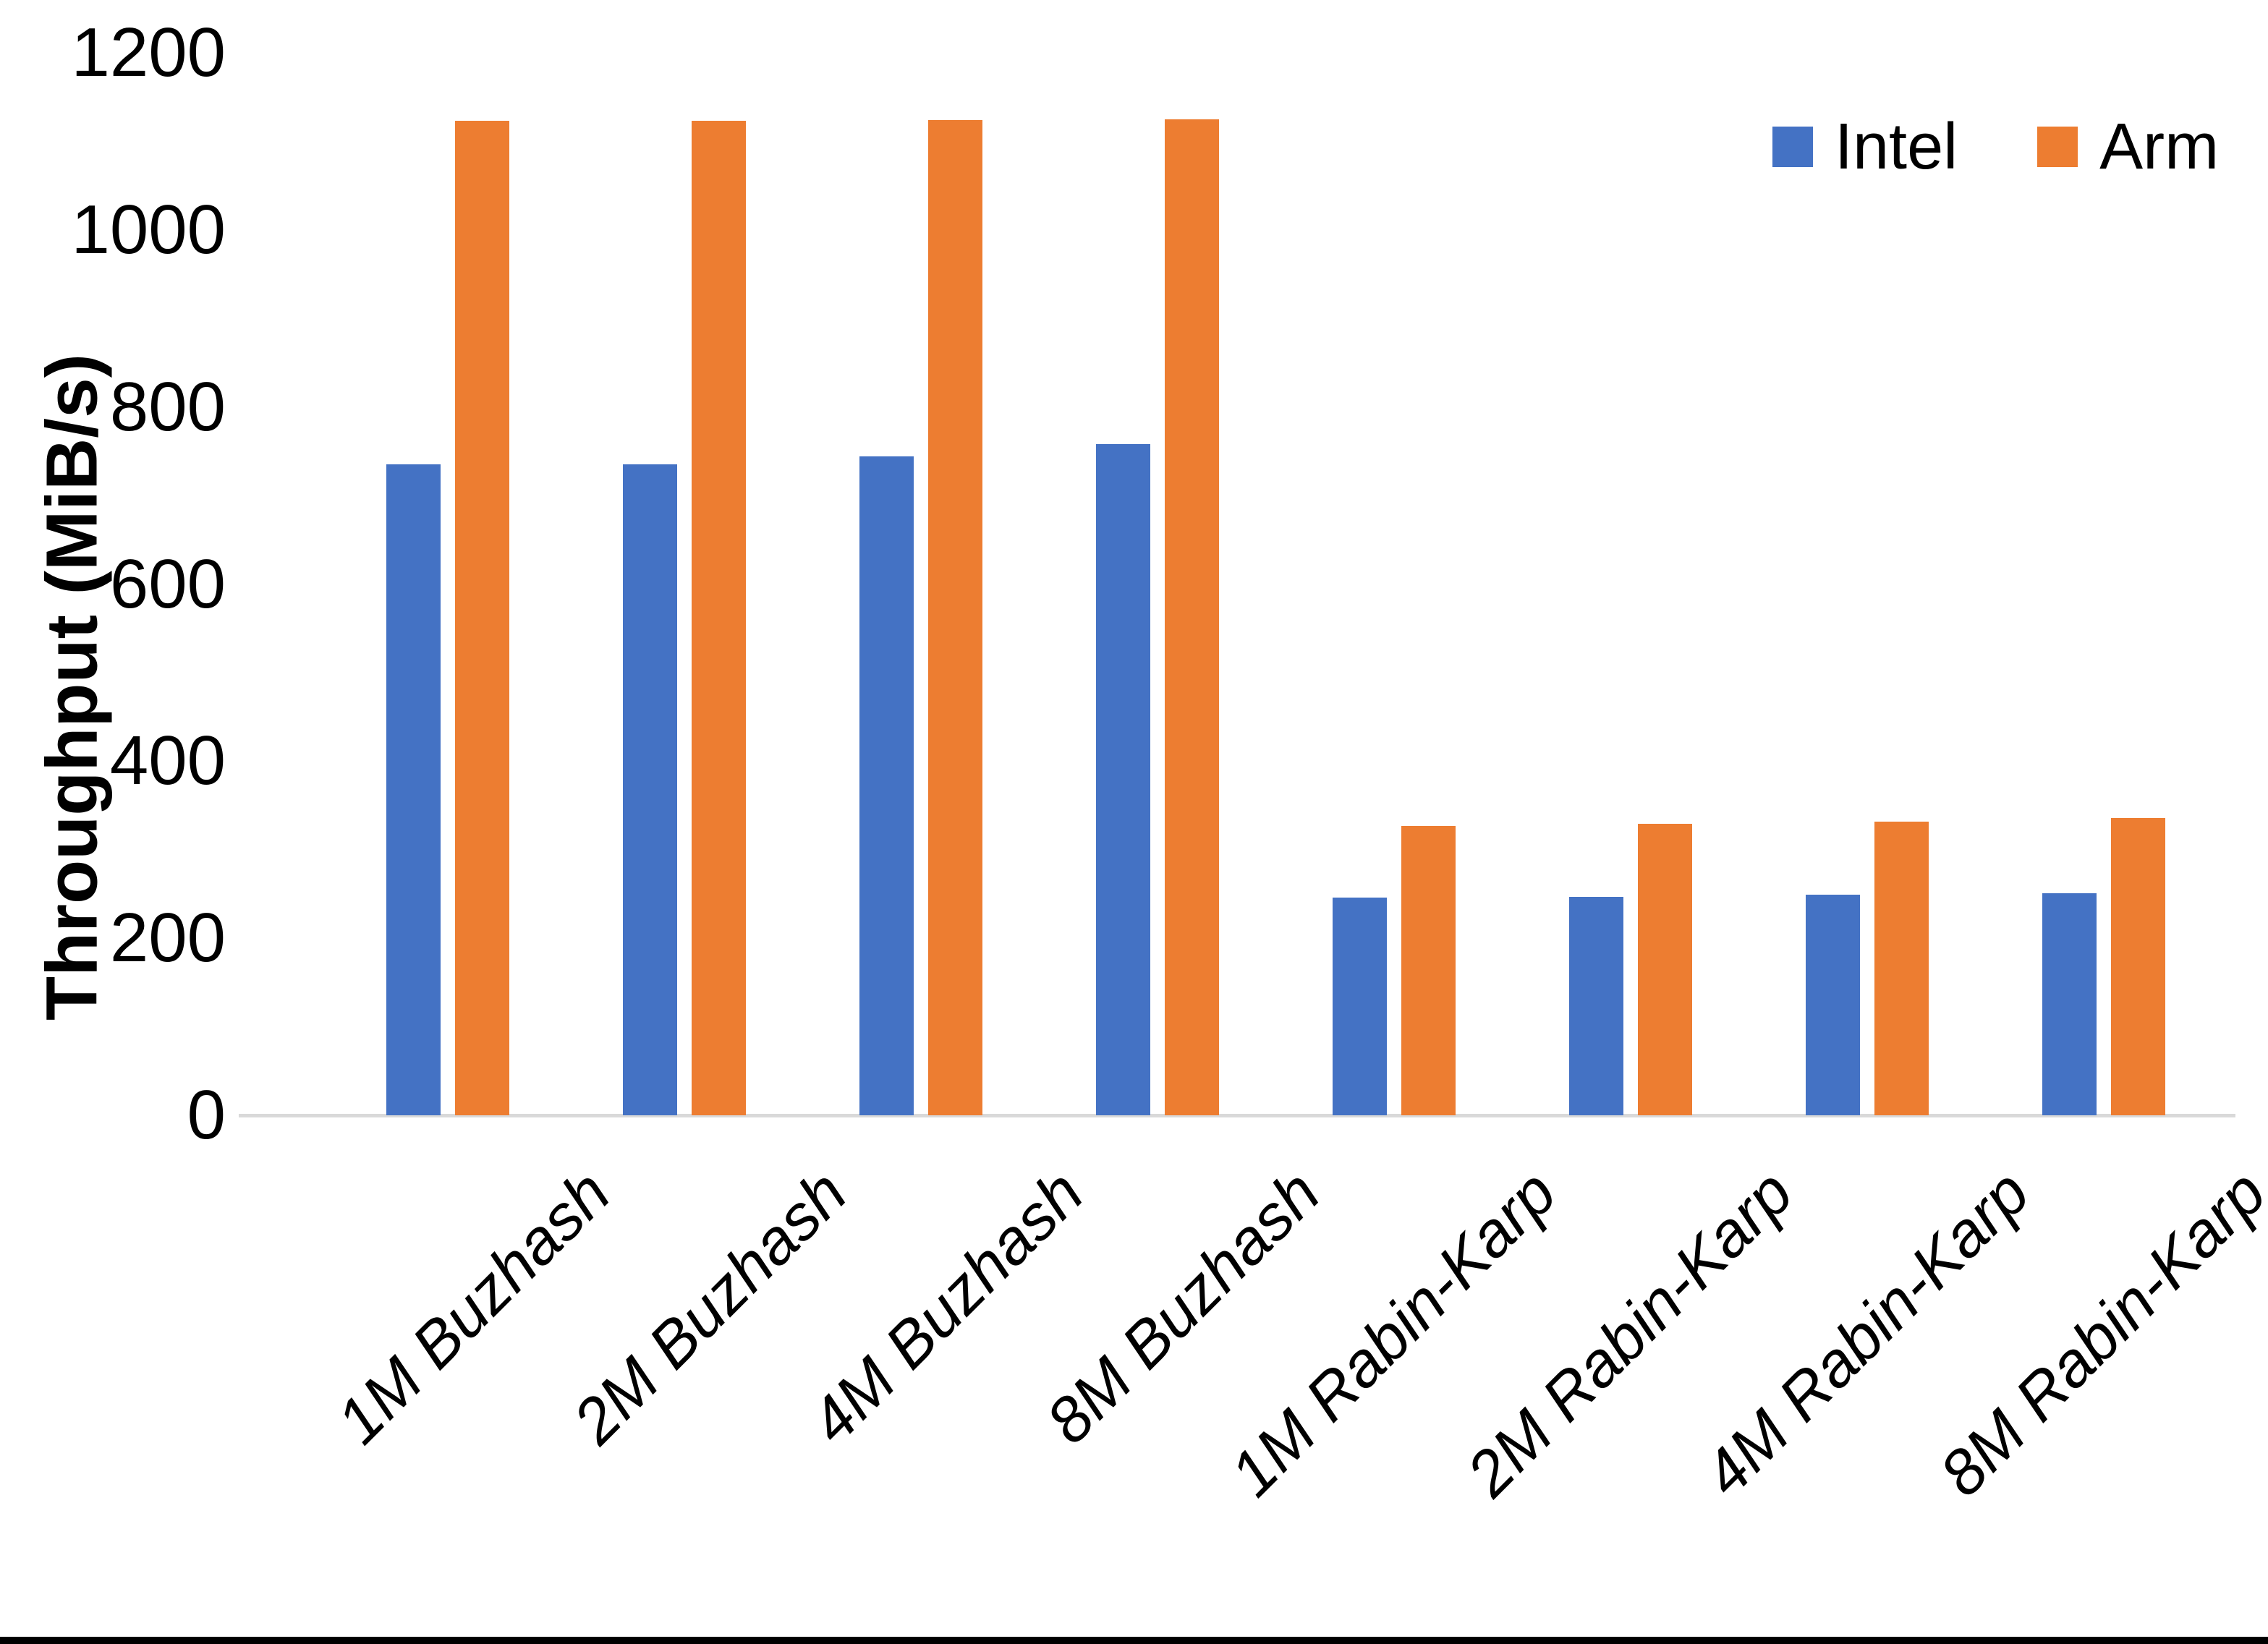  I want to click on y-tick-label: 0, so click(206, 1115).